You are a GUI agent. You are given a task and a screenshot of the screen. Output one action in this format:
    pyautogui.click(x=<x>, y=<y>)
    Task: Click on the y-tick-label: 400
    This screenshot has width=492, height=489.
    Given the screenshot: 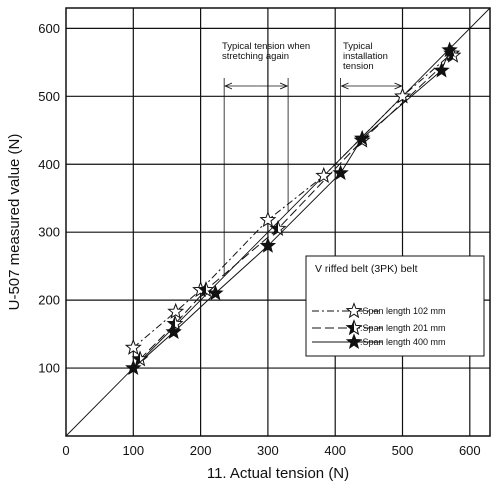 What is the action you would take?
    pyautogui.click(x=49, y=164)
    